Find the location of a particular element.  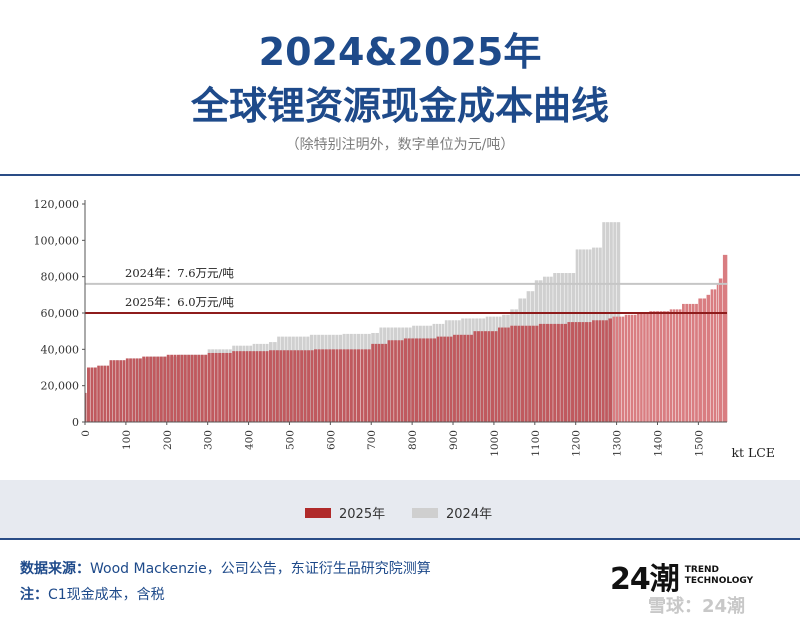

x-tick-label: 600 is located at coordinates (331, 440).